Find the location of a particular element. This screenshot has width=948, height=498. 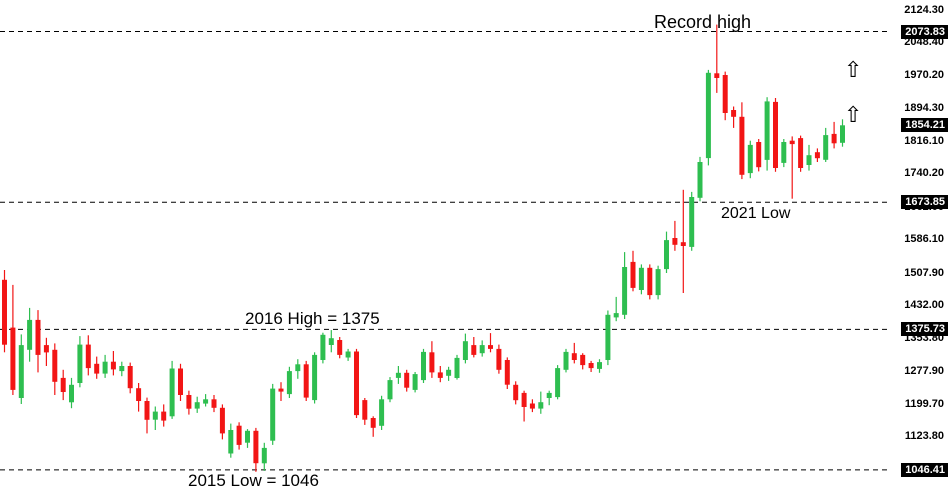

y-axis-tick-label: 1277.90 is located at coordinates (924, 370).